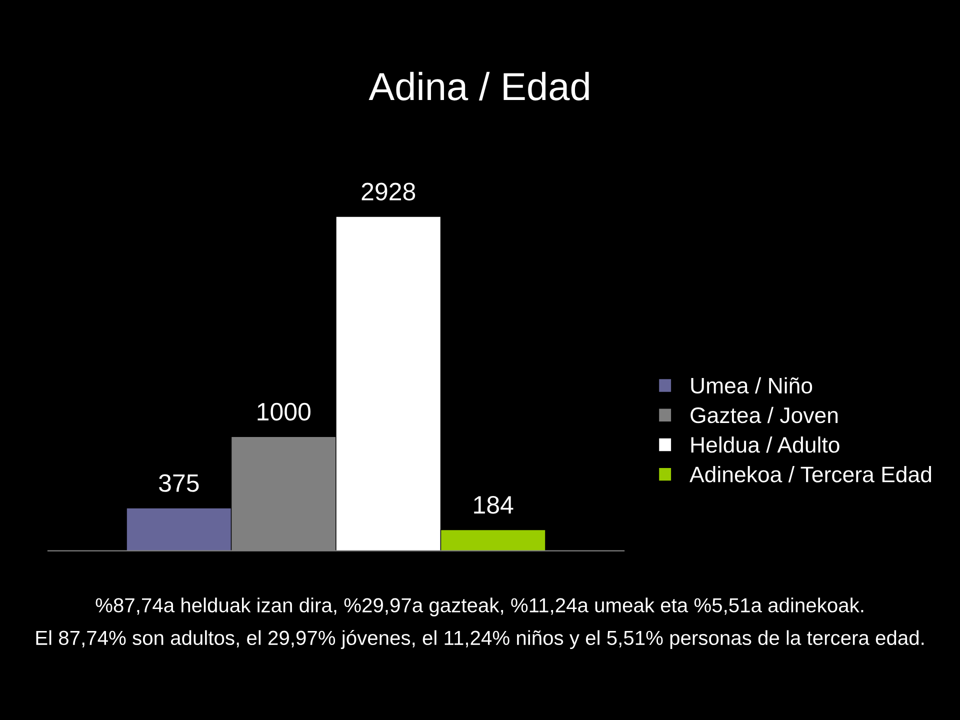 This screenshot has height=720, width=960. What do you see at coordinates (480, 607) in the screenshot?
I see `text: %87,74a helduak izan dira, %29,97a gazteak, %11,24a umeak eta %5,51a adinekoak.` at bounding box center [480, 607].